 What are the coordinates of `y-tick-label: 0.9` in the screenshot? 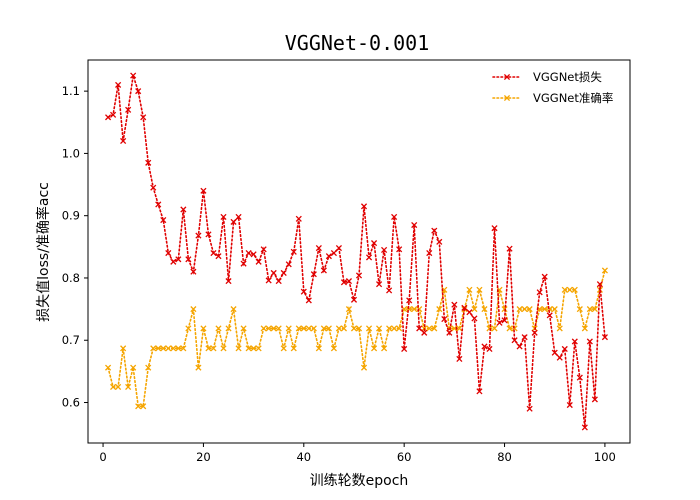 It's located at (71, 216).